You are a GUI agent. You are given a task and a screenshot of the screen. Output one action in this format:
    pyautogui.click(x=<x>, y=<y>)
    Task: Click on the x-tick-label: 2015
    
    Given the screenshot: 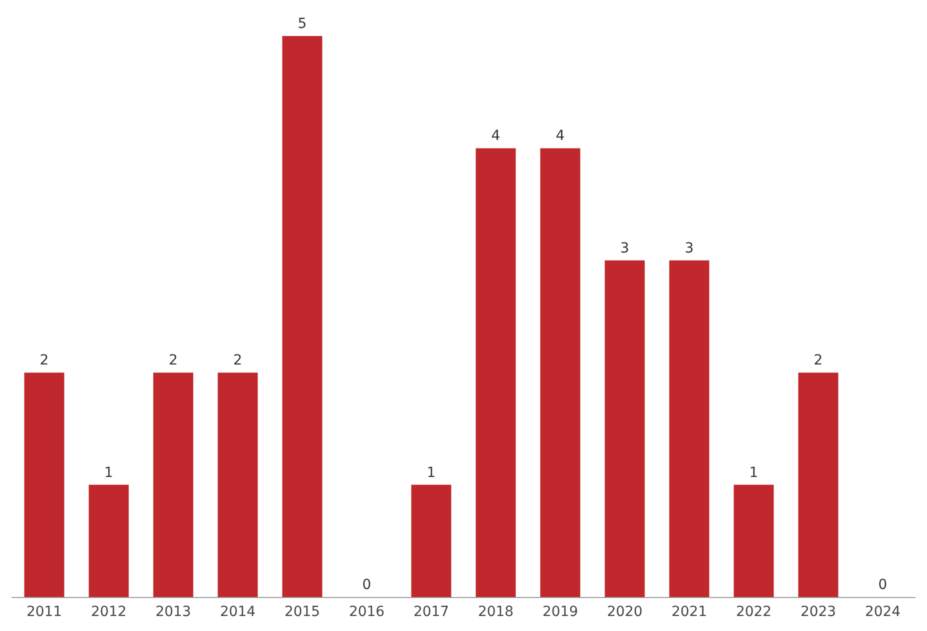 What is the action you would take?
    pyautogui.click(x=302, y=612)
    